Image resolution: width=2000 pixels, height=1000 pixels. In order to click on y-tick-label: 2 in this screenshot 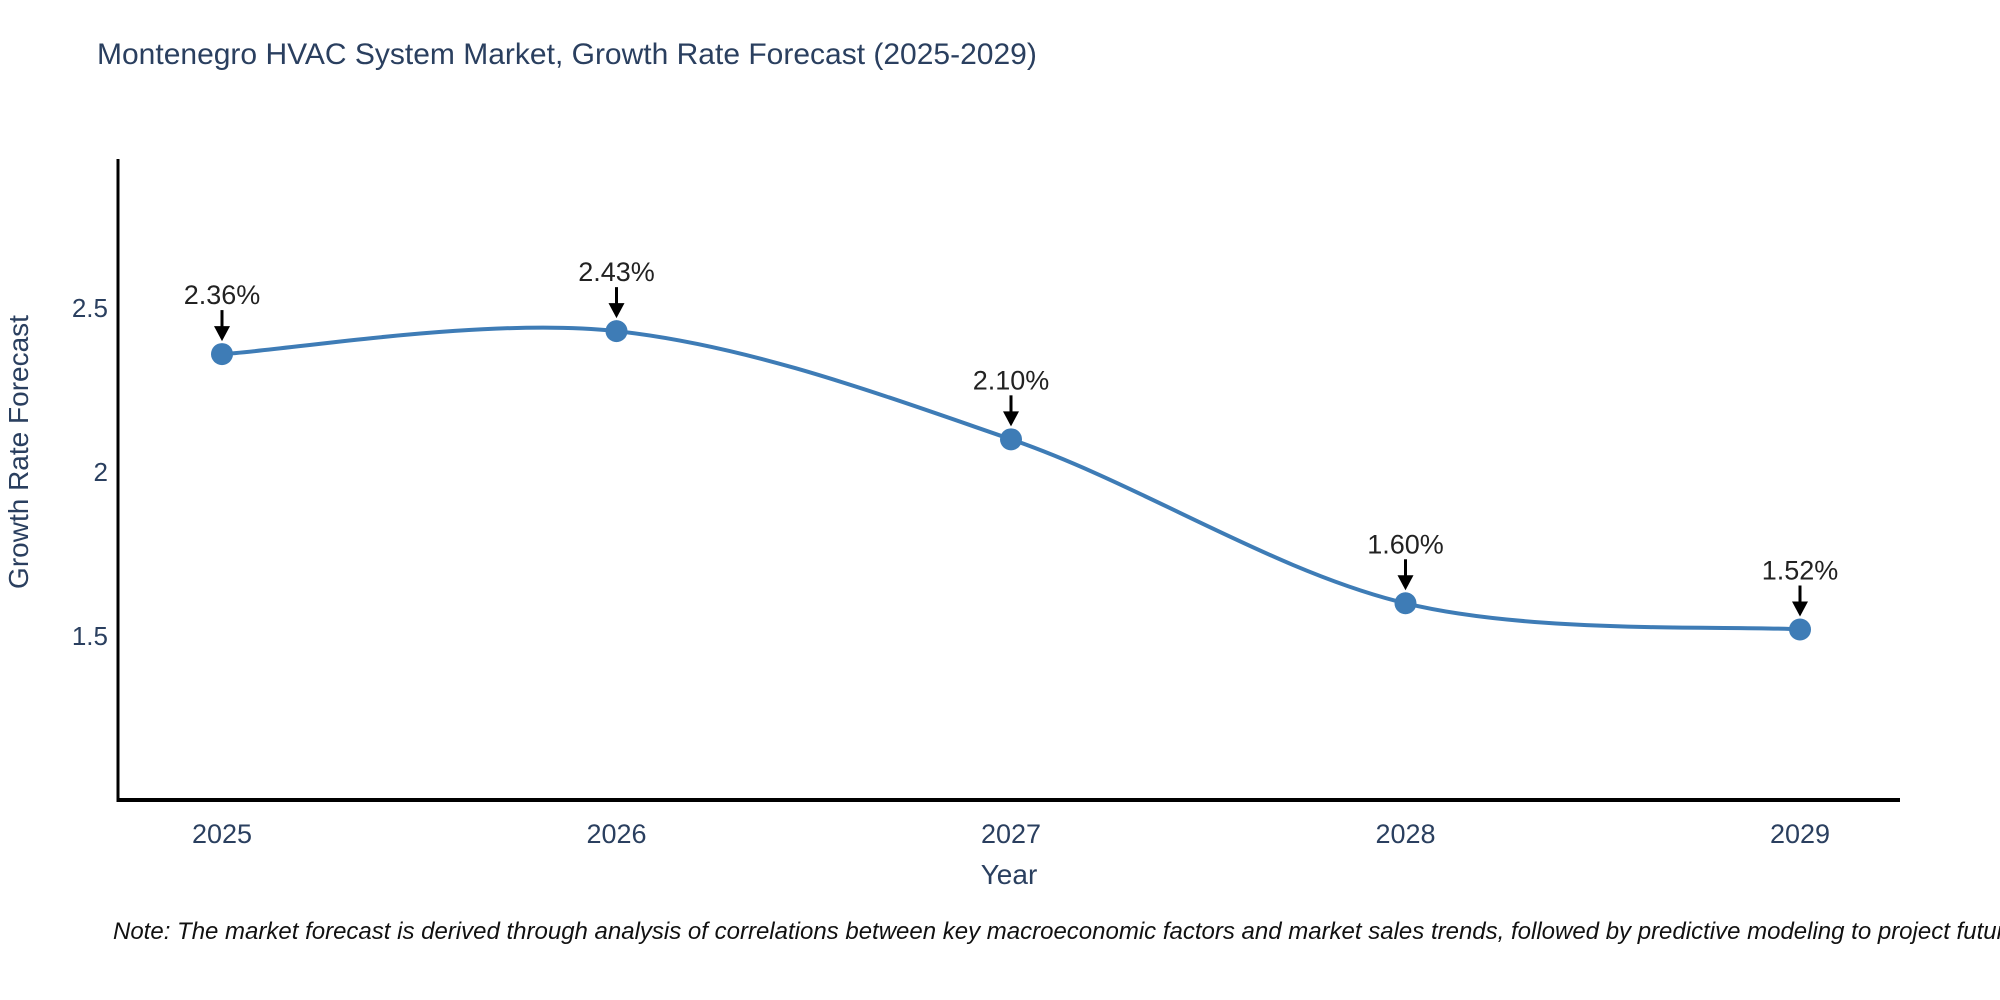, I will do `click(101, 472)`.